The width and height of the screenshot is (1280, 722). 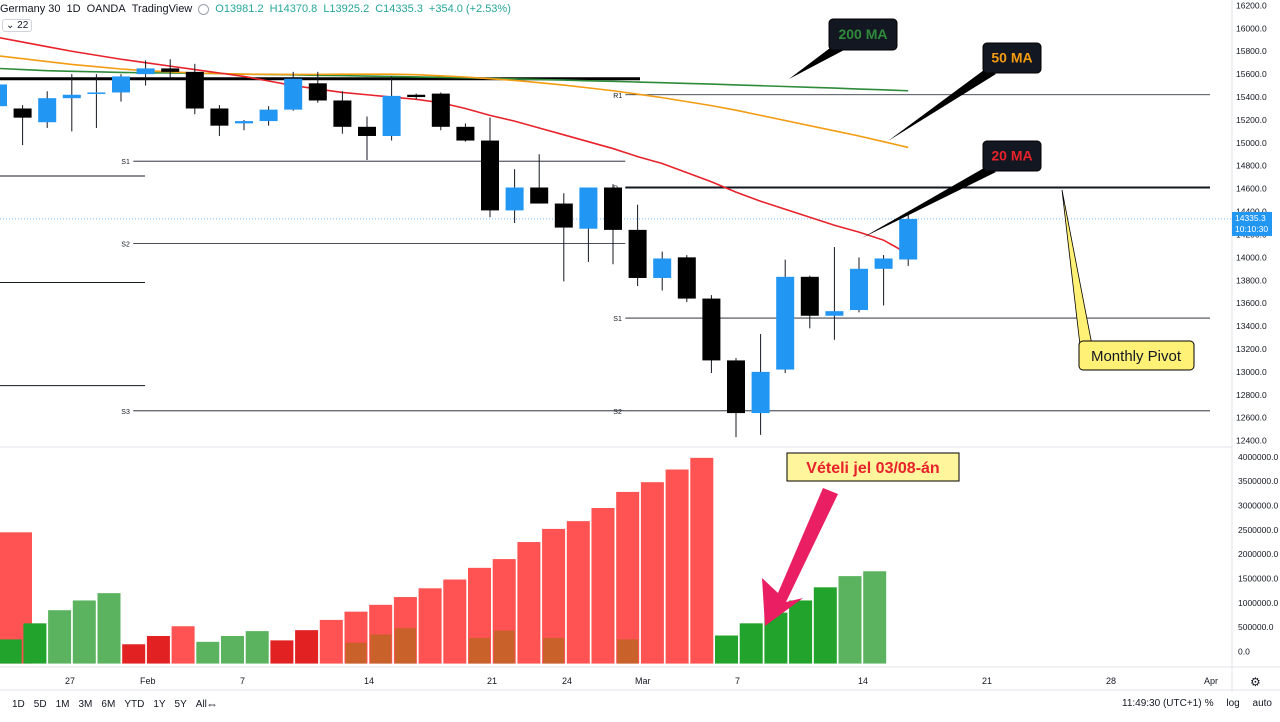 What do you see at coordinates (73, 9) in the screenshot?
I see `interval-label: 1D` at bounding box center [73, 9].